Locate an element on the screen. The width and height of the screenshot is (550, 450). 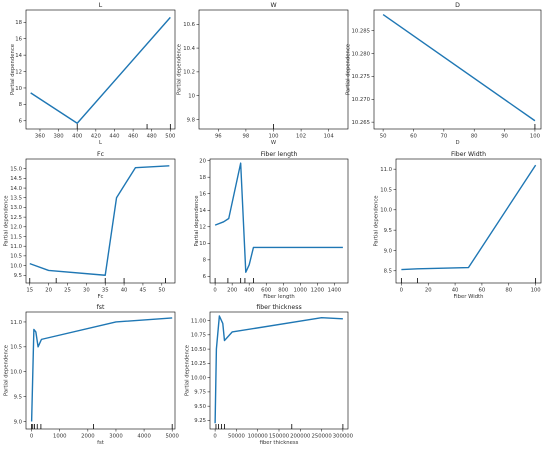
x-tick-label: 150000 is located at coordinates (279, 437).